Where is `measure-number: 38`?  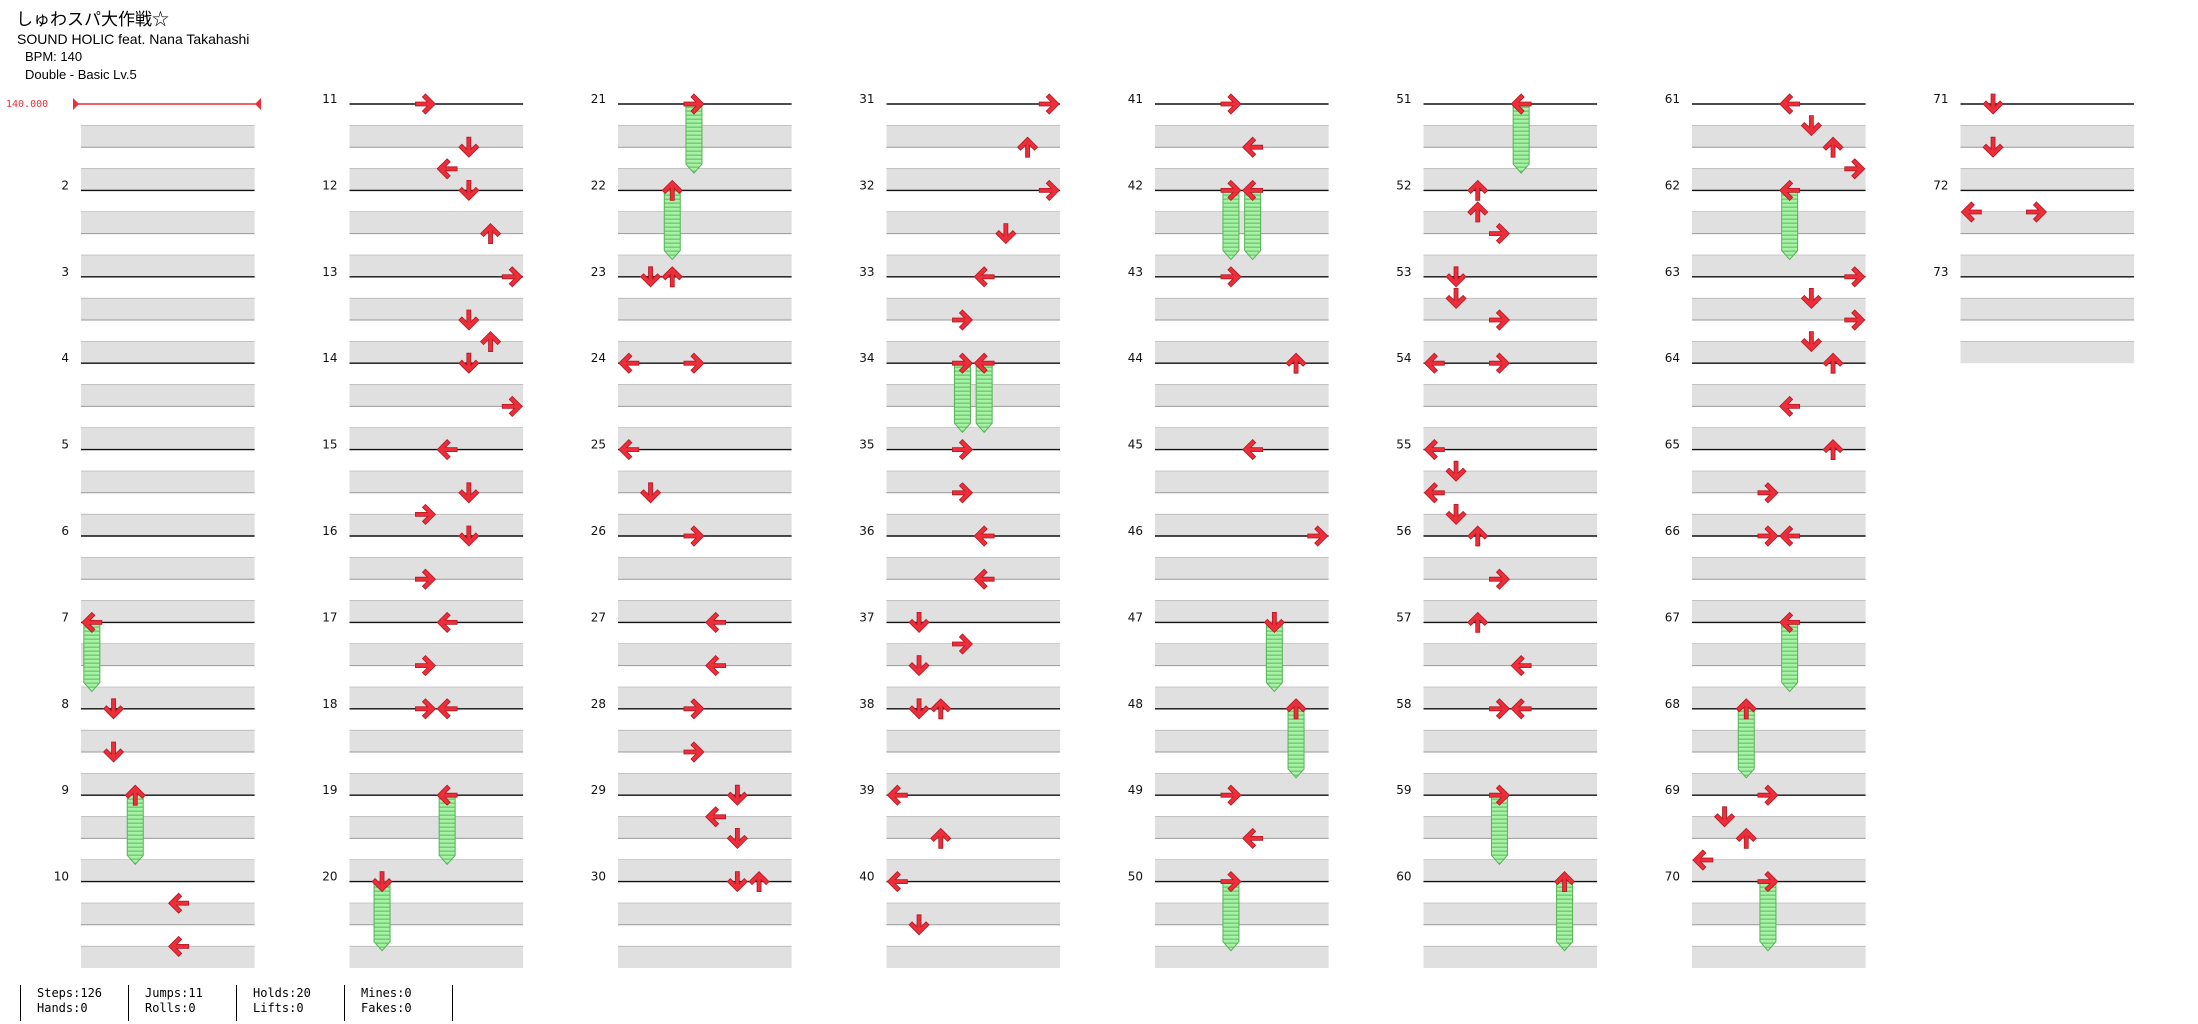 measure-number: 38 is located at coordinates (866, 704).